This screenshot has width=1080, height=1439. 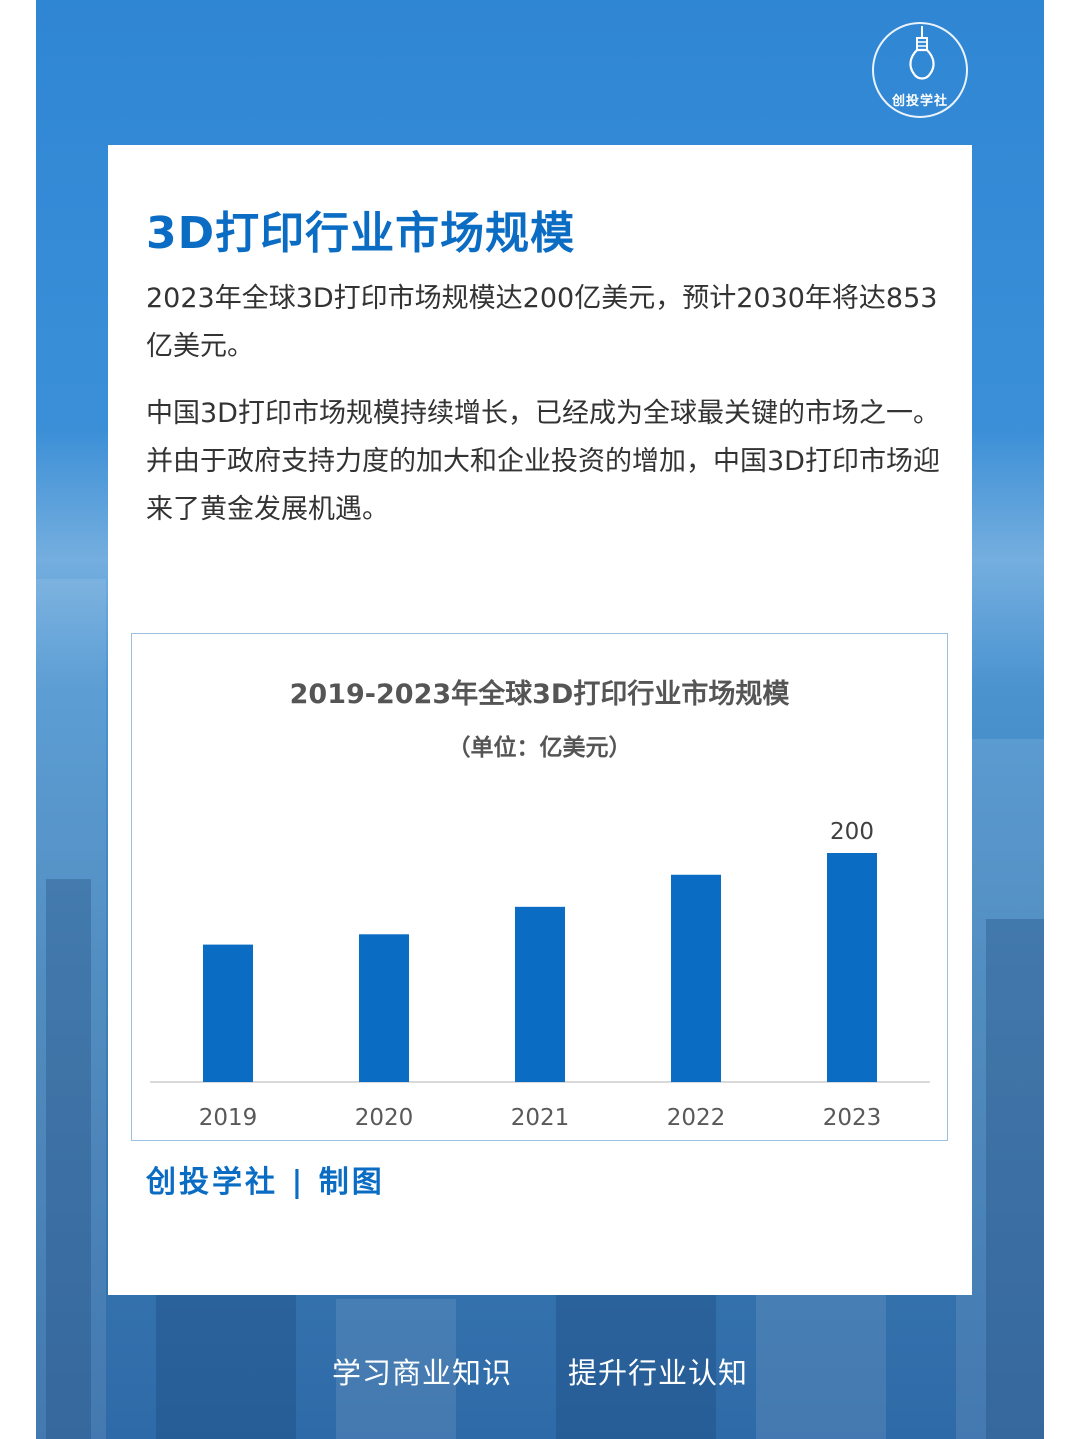 I want to click on footer-slogan-left: 学习商业知识, so click(x=421, y=1373).